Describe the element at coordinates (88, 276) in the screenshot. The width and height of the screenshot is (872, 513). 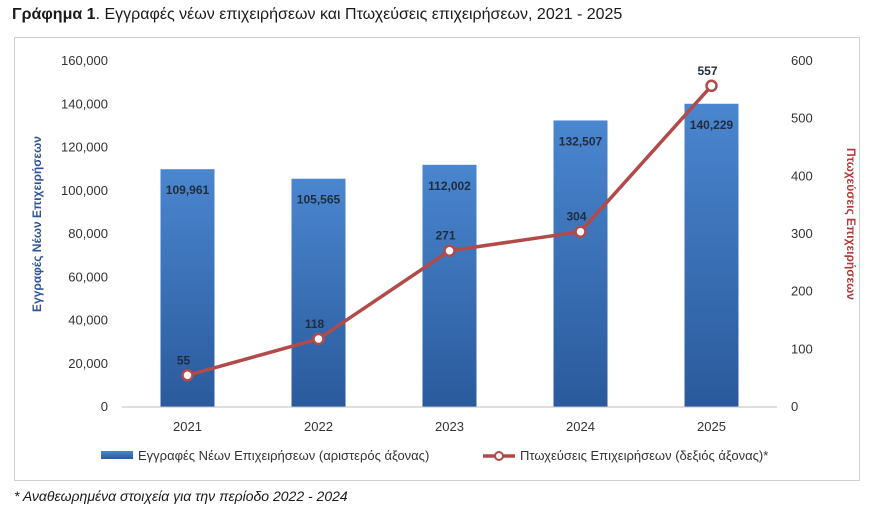
I see `y-left-tick-label: 60,000` at that location.